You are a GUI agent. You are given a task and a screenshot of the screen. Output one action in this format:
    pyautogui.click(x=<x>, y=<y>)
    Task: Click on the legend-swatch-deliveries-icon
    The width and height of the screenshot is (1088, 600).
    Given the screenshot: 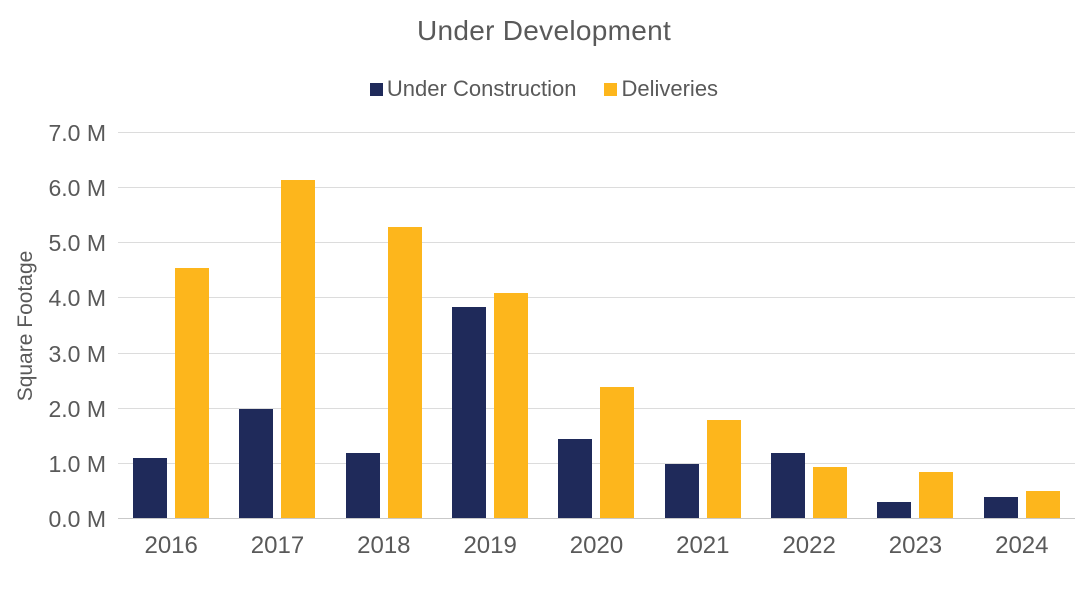 What is the action you would take?
    pyautogui.click(x=611, y=89)
    